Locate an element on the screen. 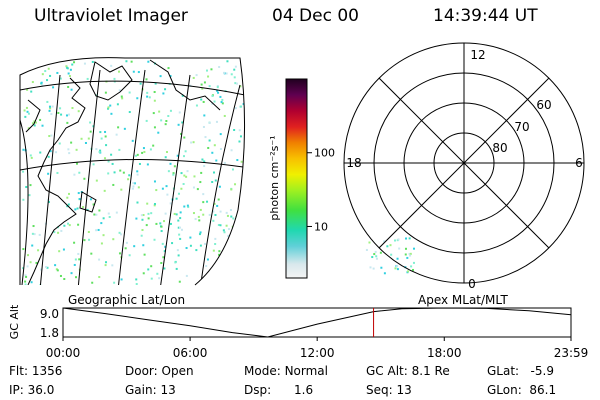  info-item: Flt: 1356 is located at coordinates (36, 371).